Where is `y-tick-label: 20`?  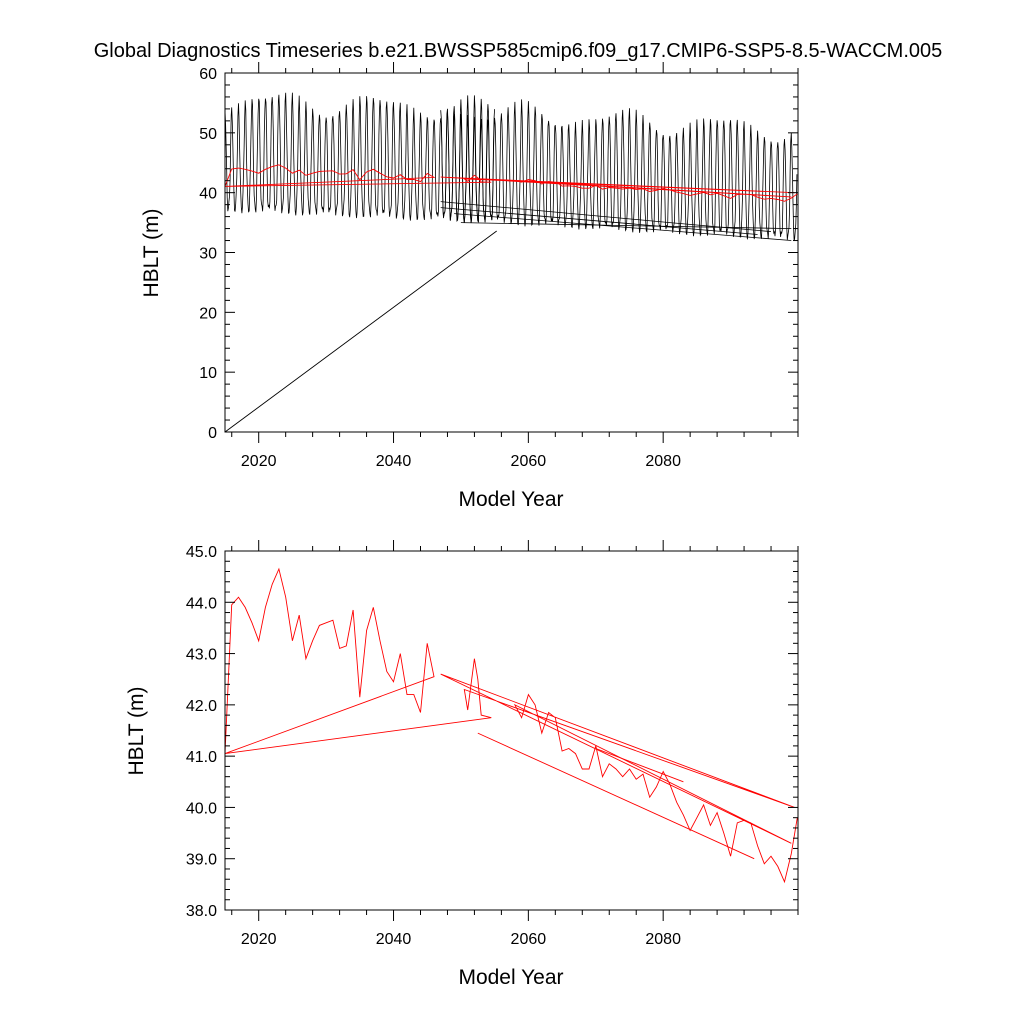
y-tick-label: 20 is located at coordinates (208, 313).